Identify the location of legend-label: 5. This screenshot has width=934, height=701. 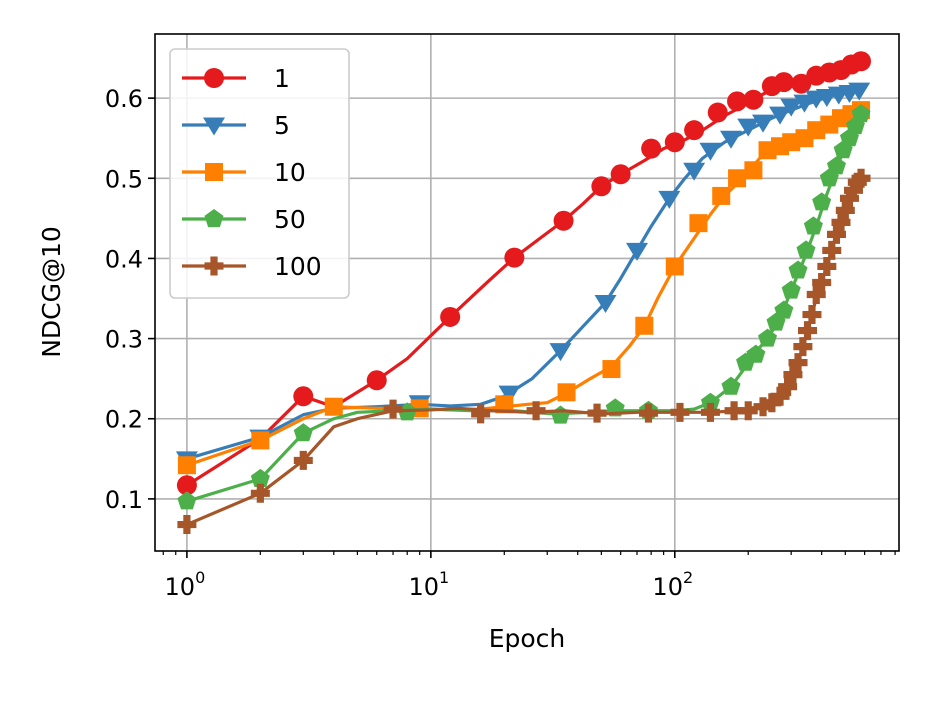
(282, 125).